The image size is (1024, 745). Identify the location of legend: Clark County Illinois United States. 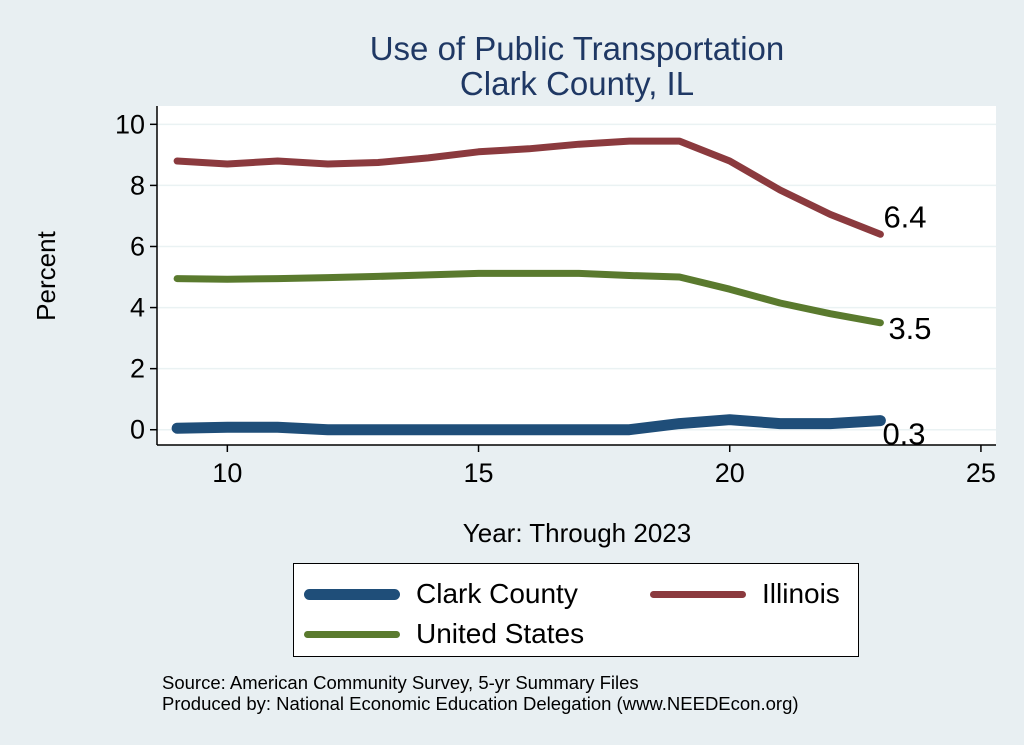
(576, 610).